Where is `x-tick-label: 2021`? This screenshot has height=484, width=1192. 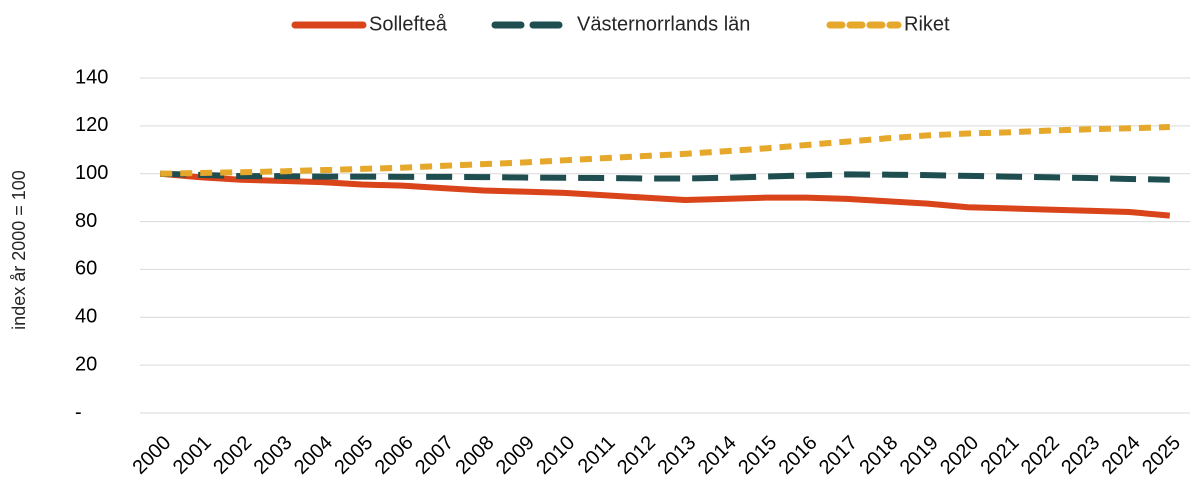
x-tick-label: 2021 is located at coordinates (1000, 455).